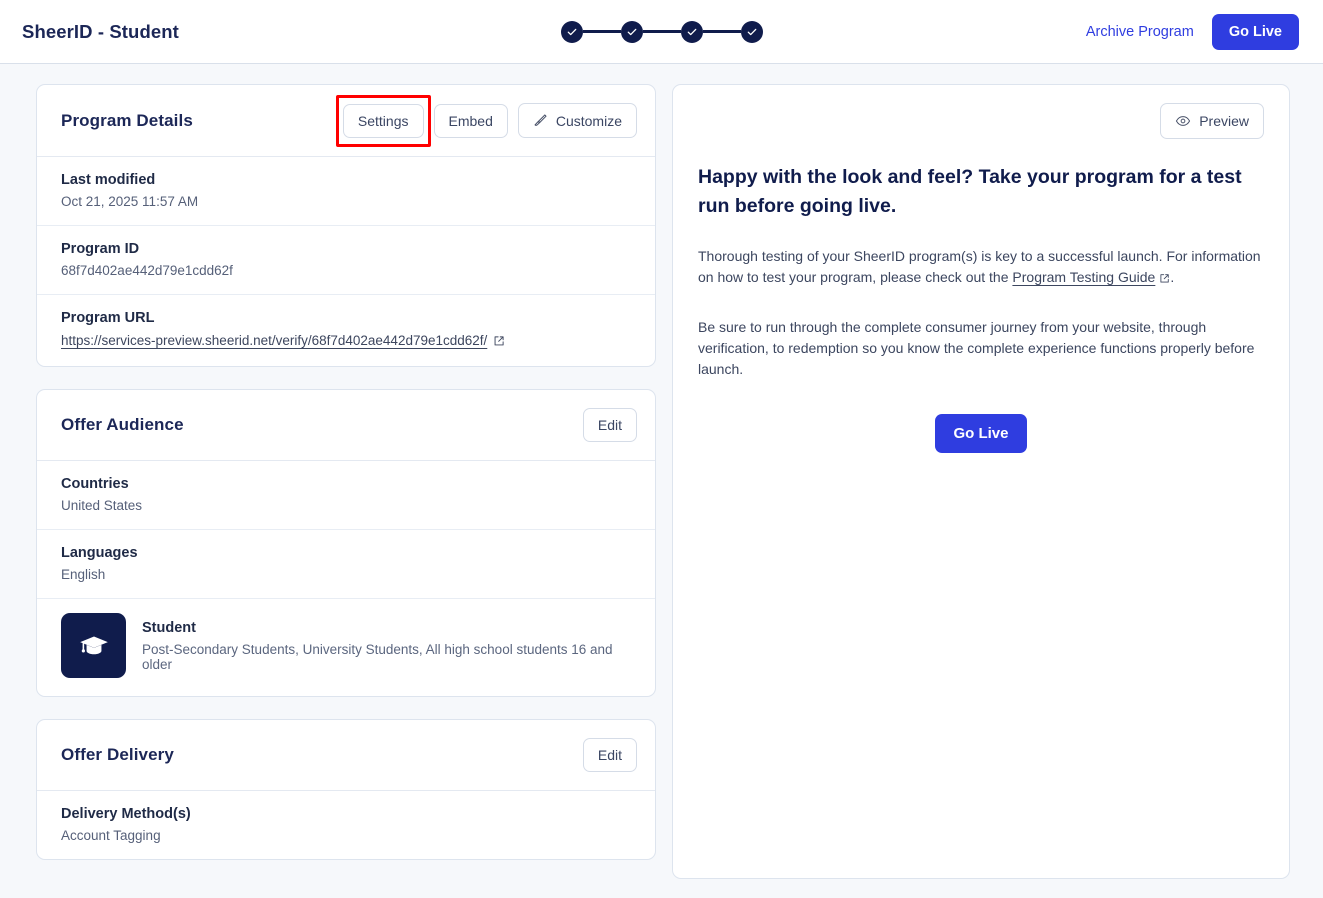 The height and width of the screenshot is (898, 1323). I want to click on detail-label: Countries, so click(95, 484).